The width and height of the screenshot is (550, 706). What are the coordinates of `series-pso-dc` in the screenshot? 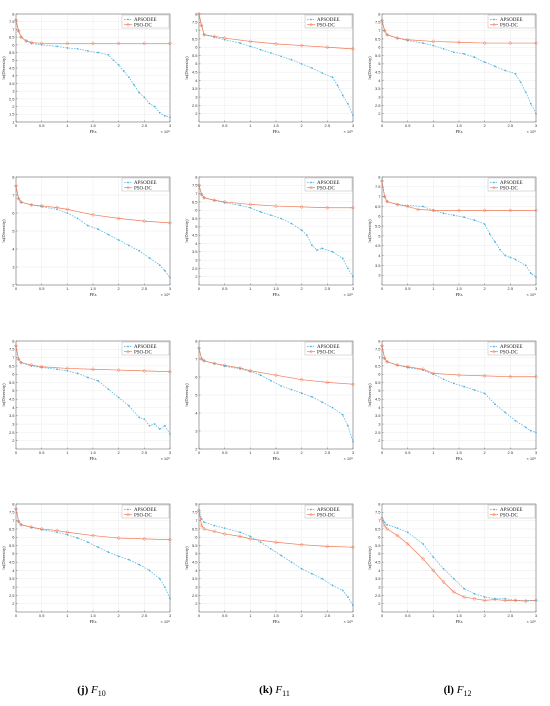 It's located at (276, 31).